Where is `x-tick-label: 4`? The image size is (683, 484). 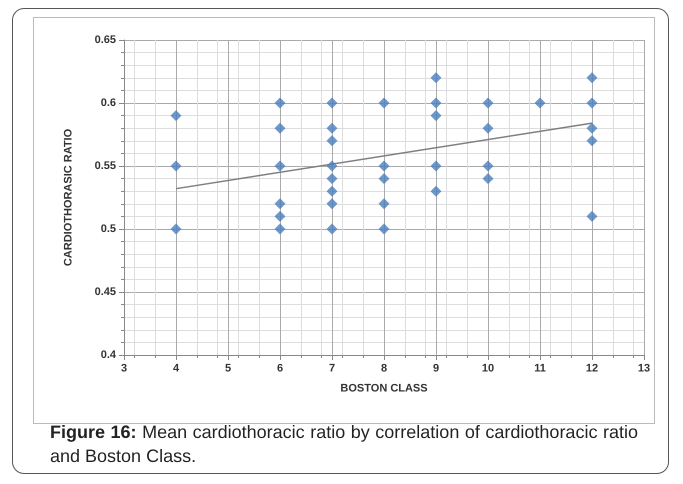 x-tick-label: 4 is located at coordinates (176, 368).